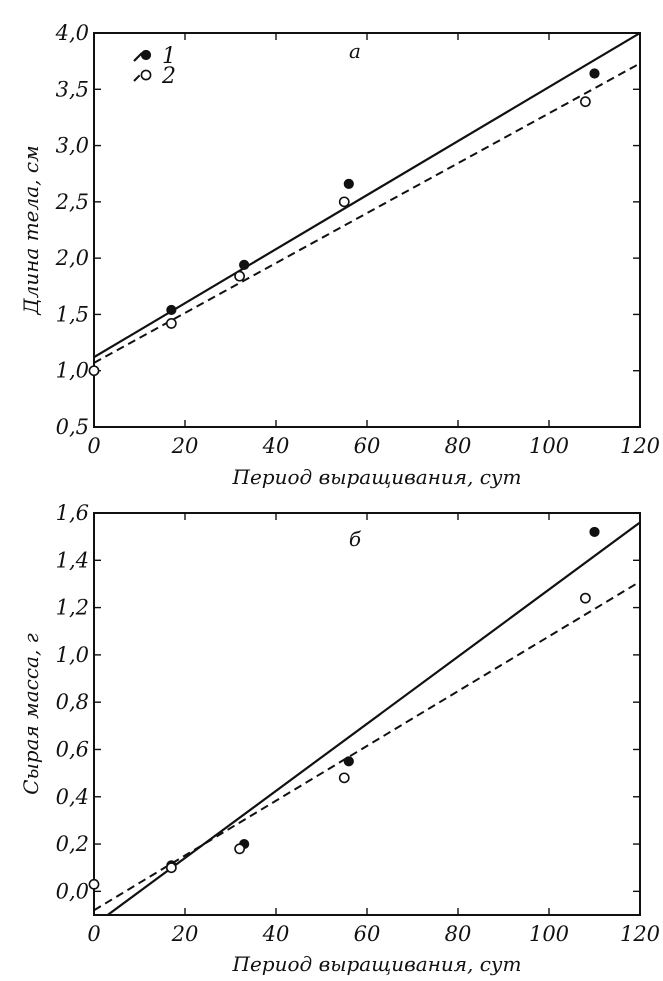 This screenshot has width=663, height=981. What do you see at coordinates (355, 51) in the screenshot?
I see `panel-label: а` at bounding box center [355, 51].